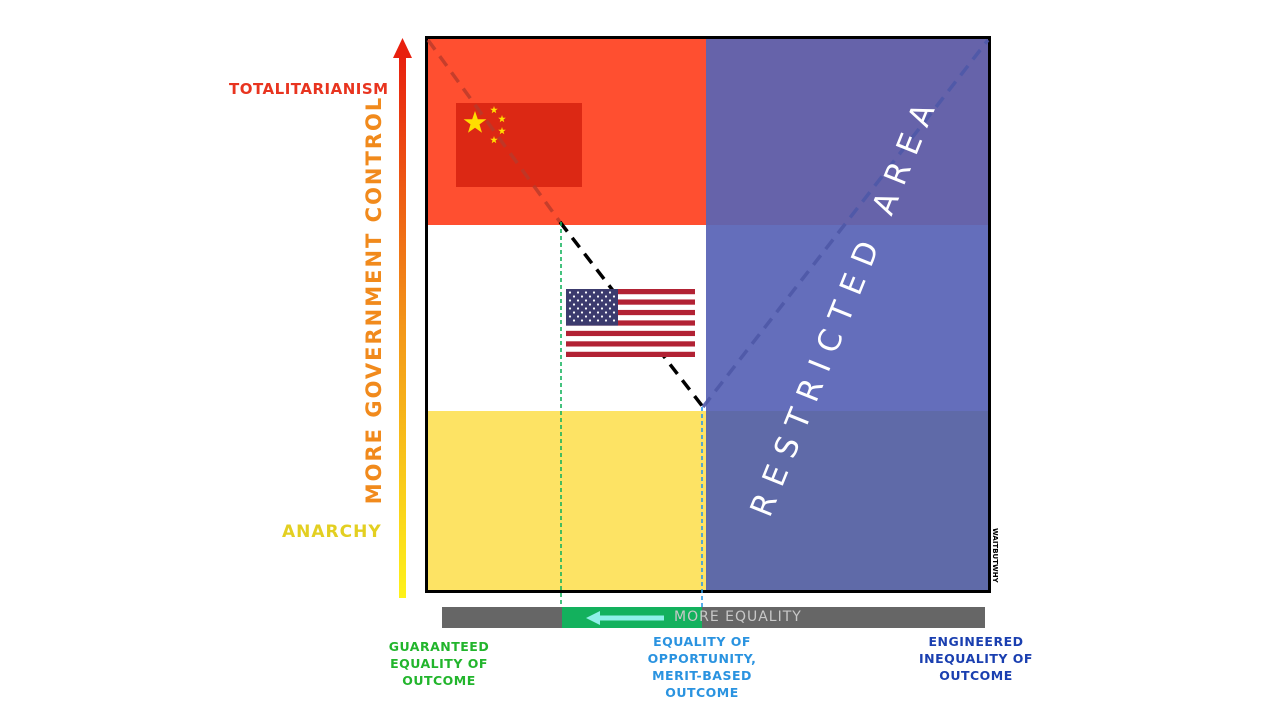  I want to click on more-equality-label: MORE EQUALITY, so click(738, 617).